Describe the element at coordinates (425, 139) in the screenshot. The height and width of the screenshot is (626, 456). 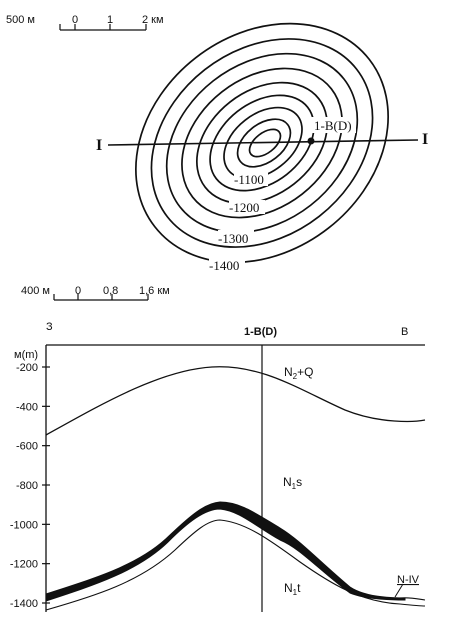
I see `profile-end-right: I` at that location.